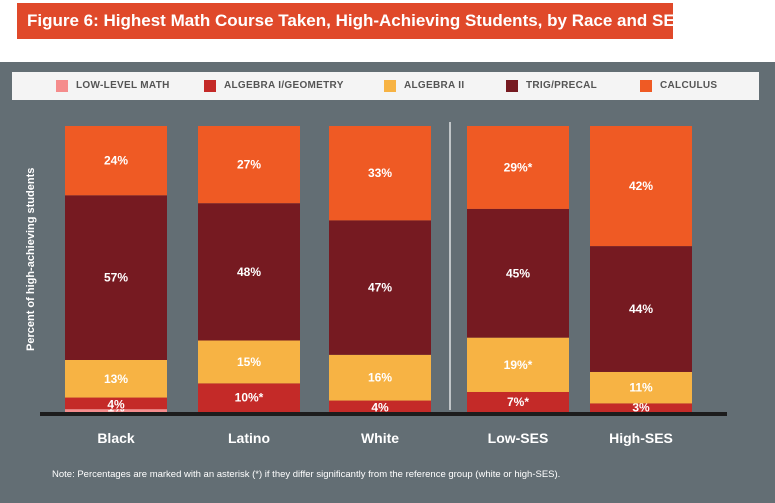  I want to click on legend-label: ALGEBRA II, so click(434, 85).